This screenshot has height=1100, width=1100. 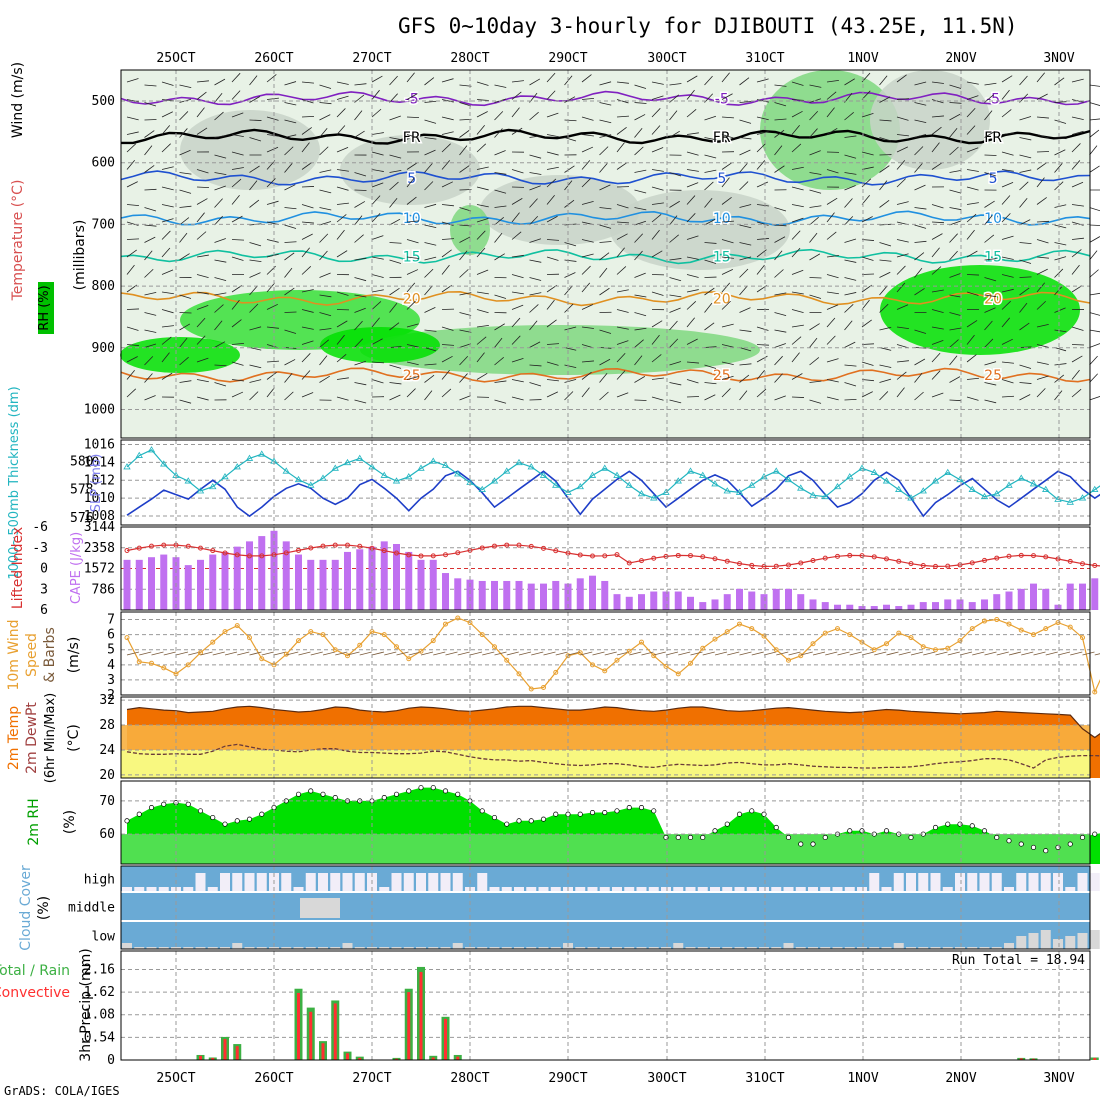 What do you see at coordinates (18, 100) in the screenshot?
I see `wind-axis-label: Wind (m/s)` at bounding box center [18, 100].